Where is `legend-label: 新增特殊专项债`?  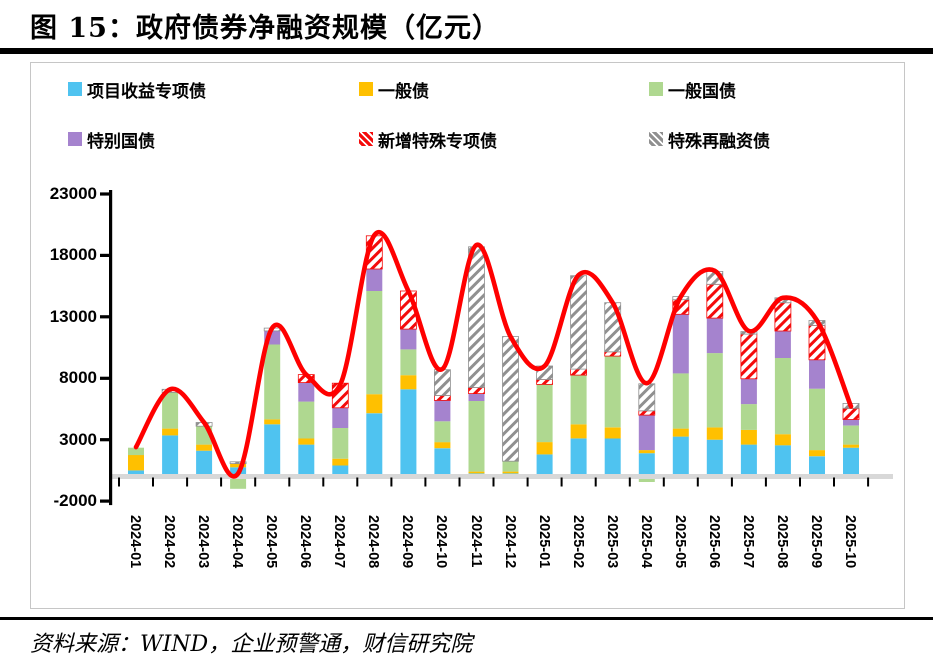
legend-label: 新增特殊专项债 is located at coordinates (437, 141).